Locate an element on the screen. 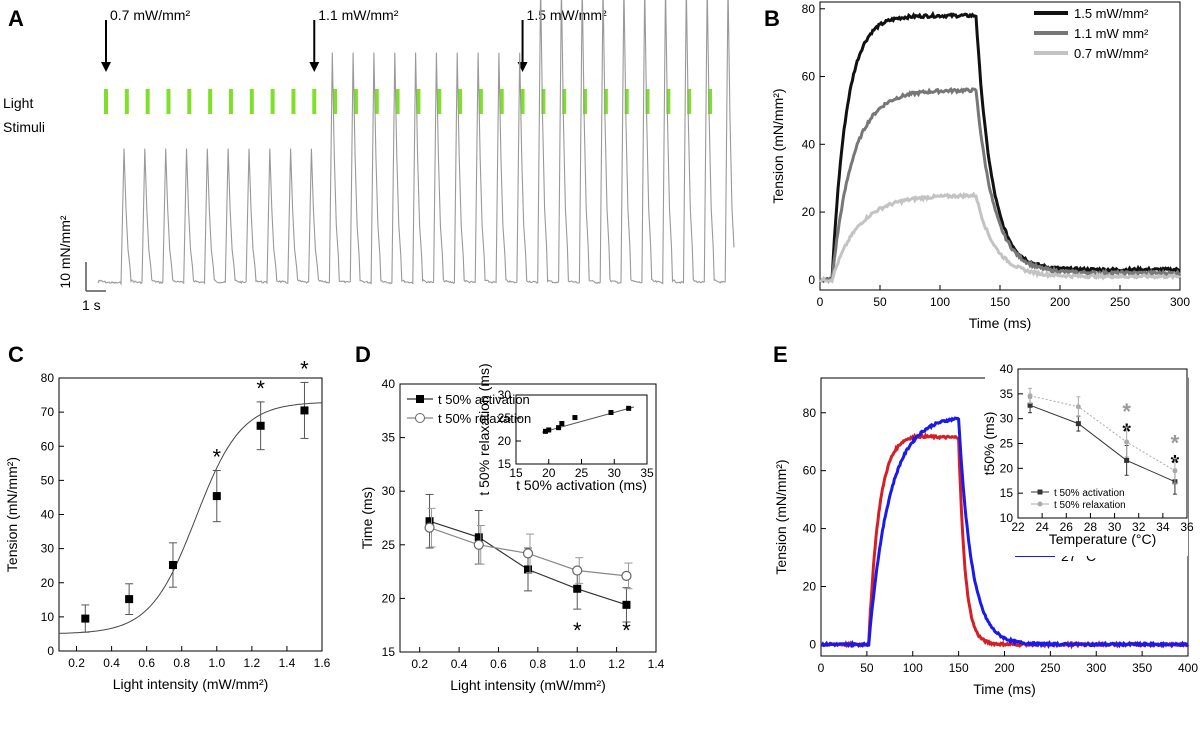 The image size is (1200, 730). panel-e-inset-ytick-label: 35 is located at coordinates (1007, 394).